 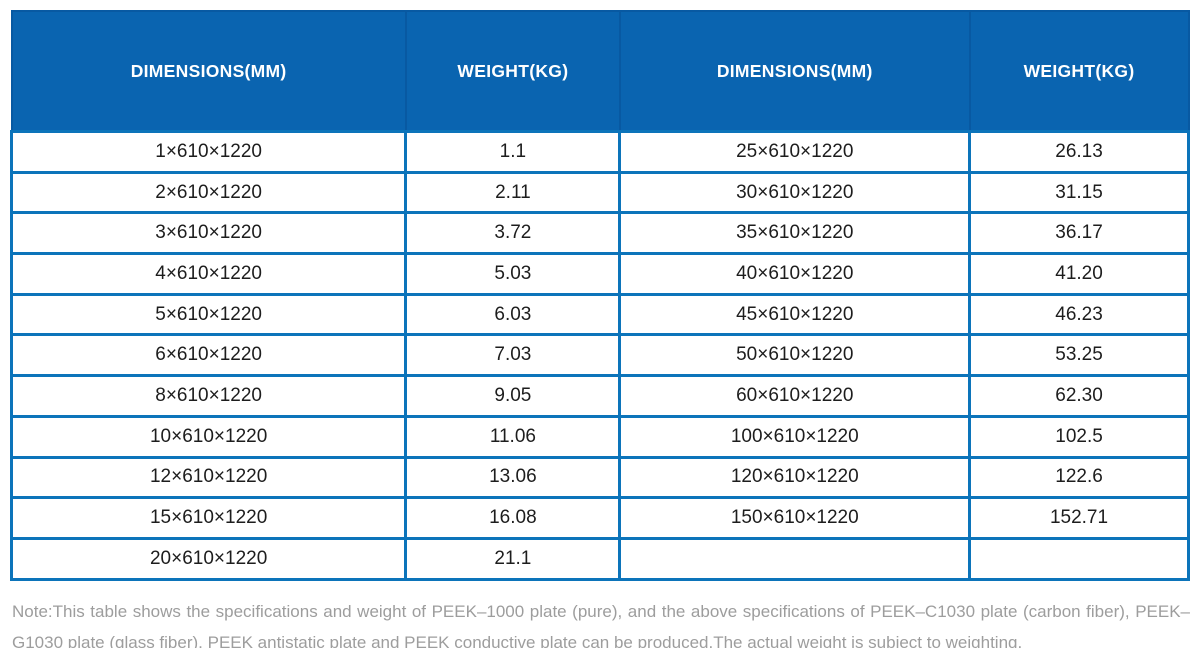 What do you see at coordinates (1079, 274) in the screenshot?
I see `weight-cell: 41.20` at bounding box center [1079, 274].